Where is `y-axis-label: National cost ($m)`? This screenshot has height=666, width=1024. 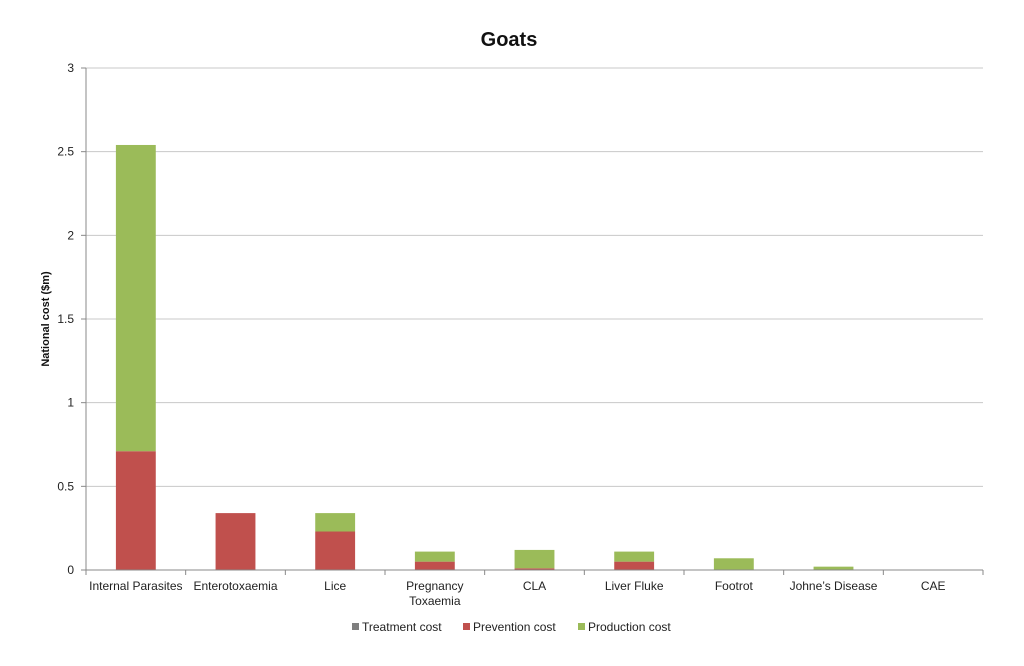 y-axis-label: National cost ($m) is located at coordinates (46, 319).